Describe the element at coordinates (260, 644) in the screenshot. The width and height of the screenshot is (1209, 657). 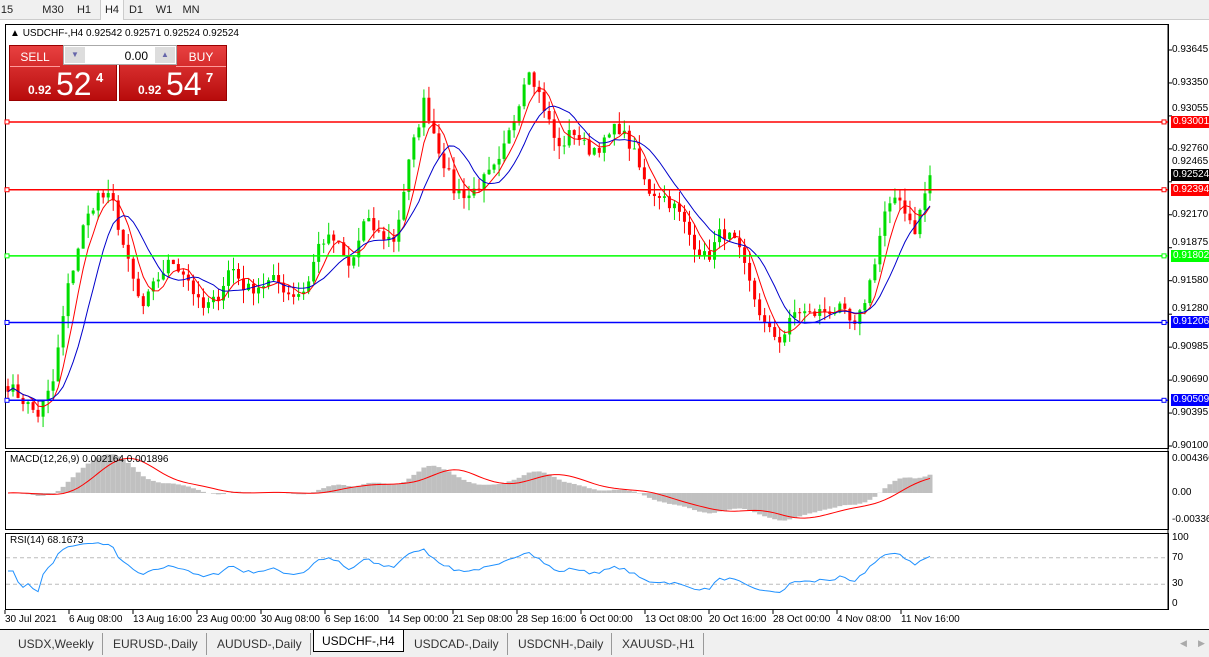
I see `chart-tab: AUDUSD-,Daily` at that location.